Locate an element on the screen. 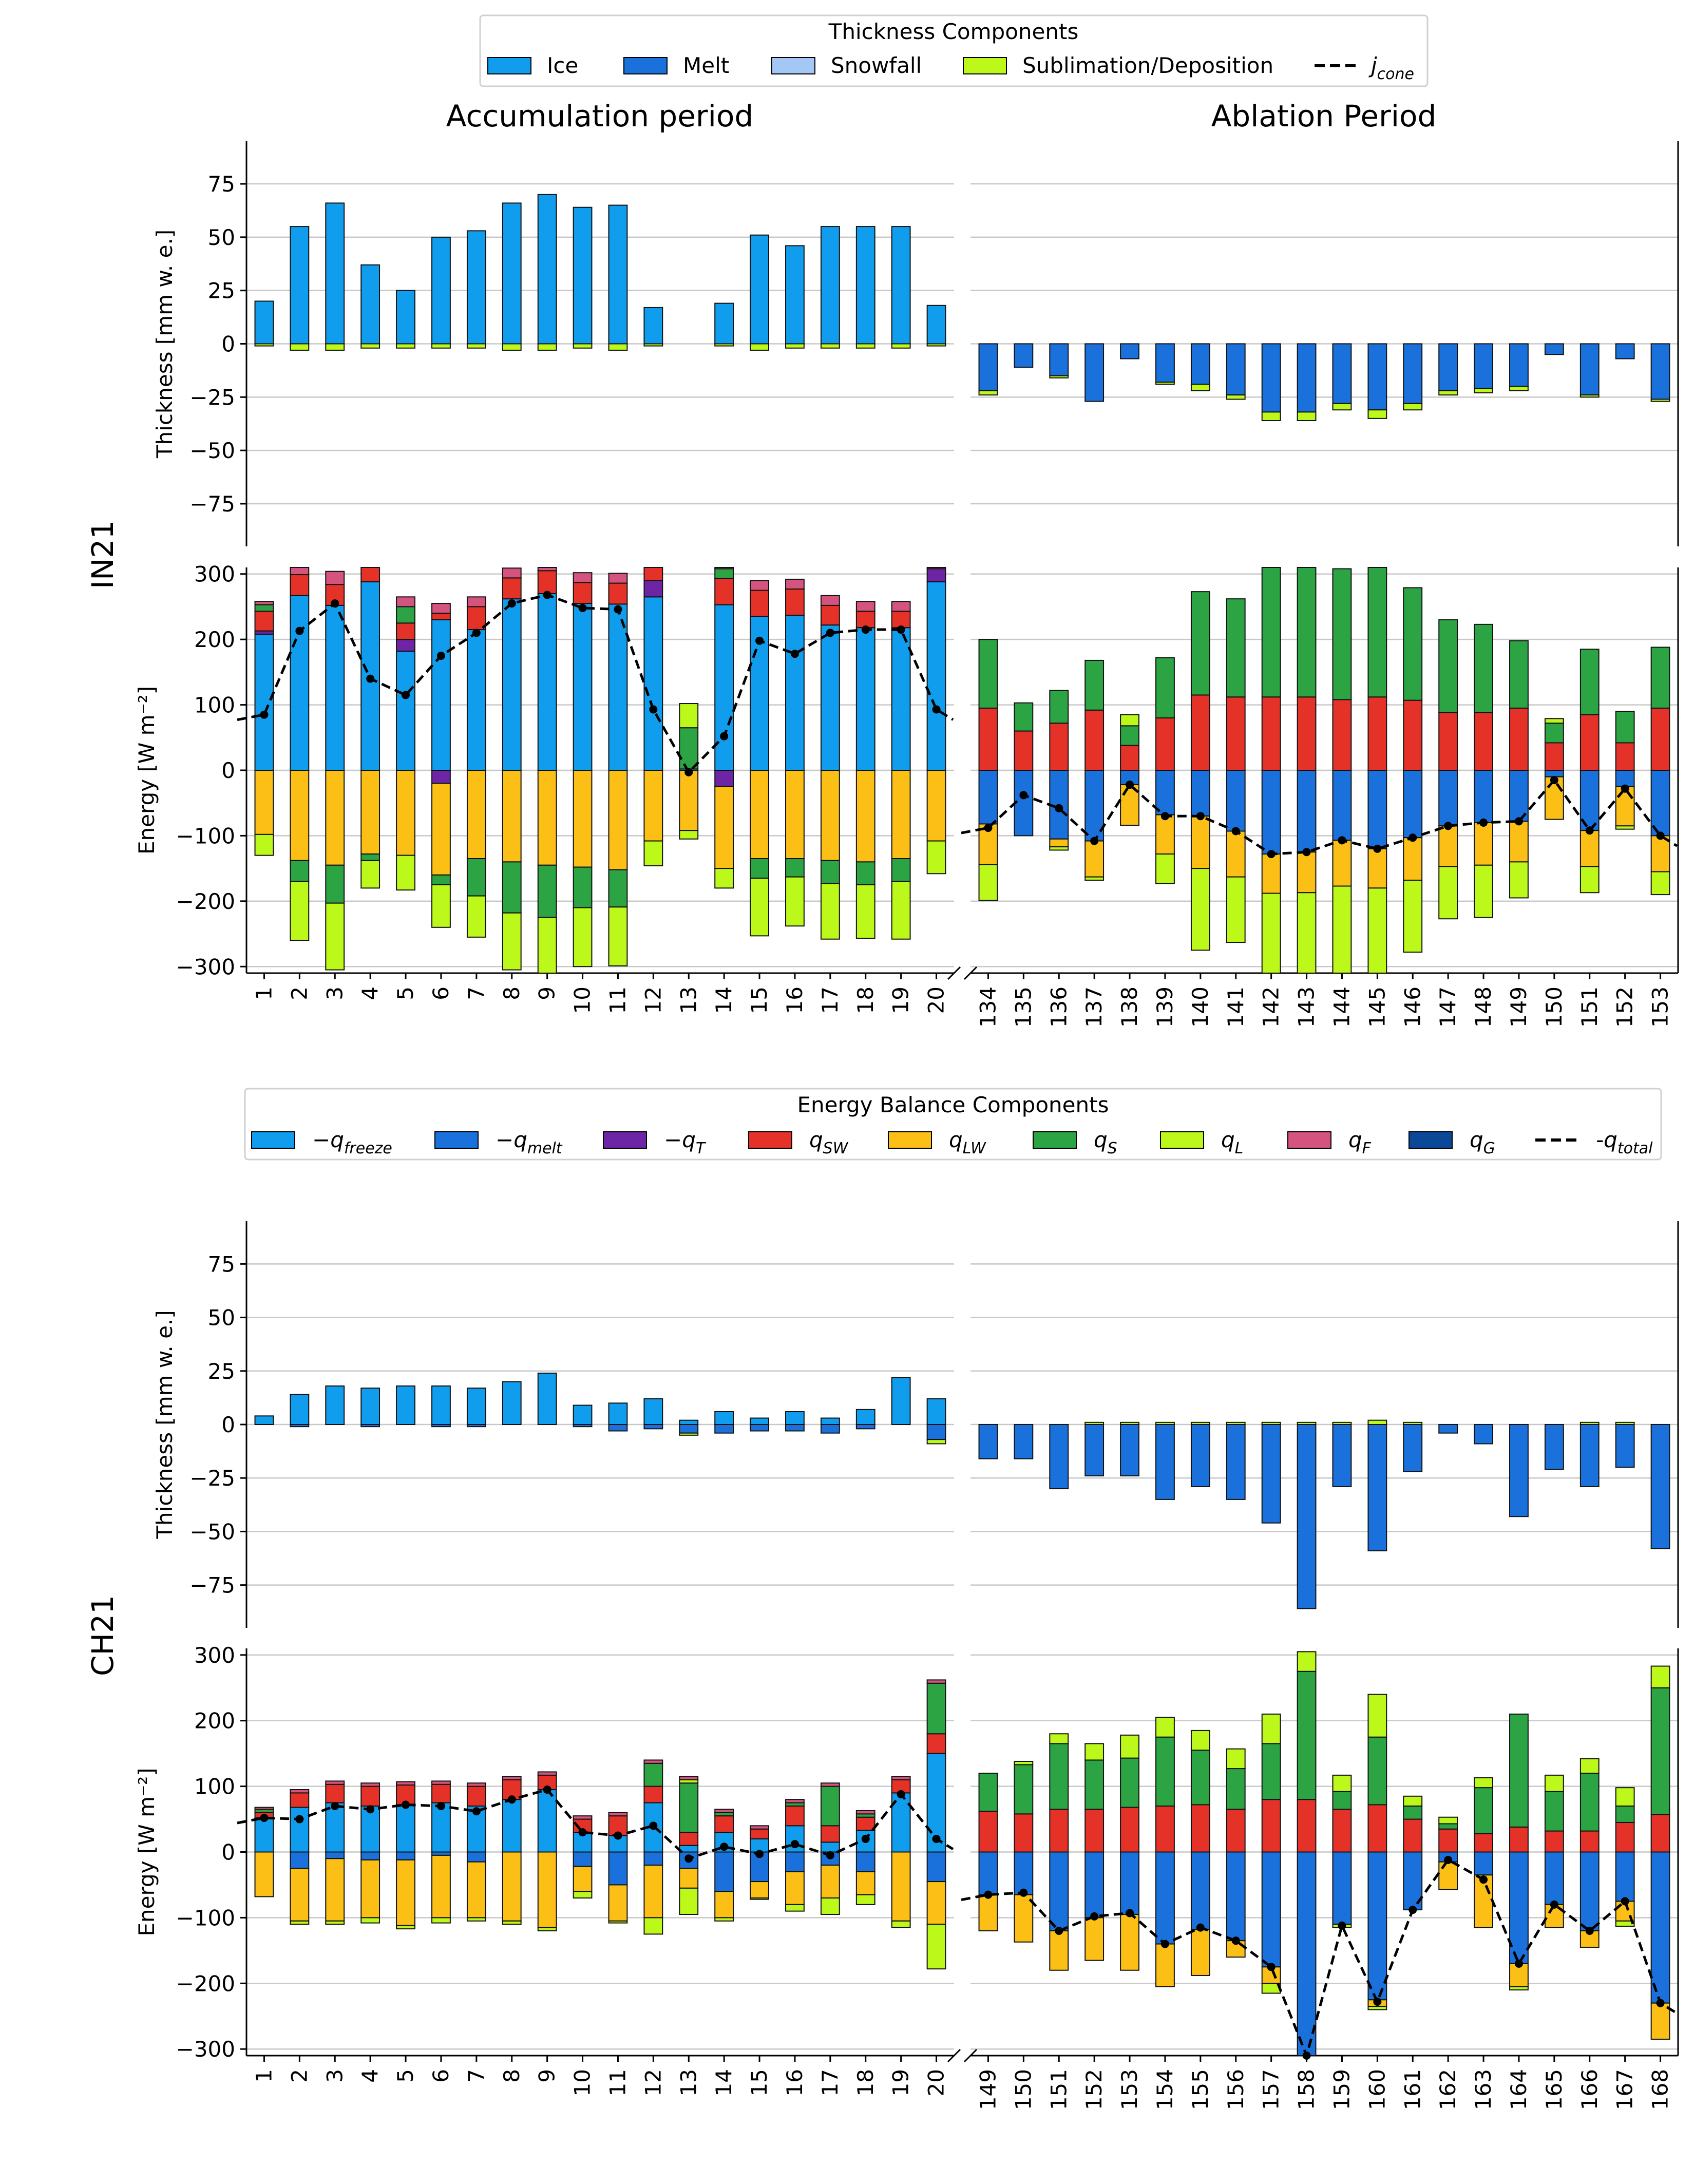 This screenshot has width=1694, height=2184. in21-xtick-label: 14 is located at coordinates (723, 1000).